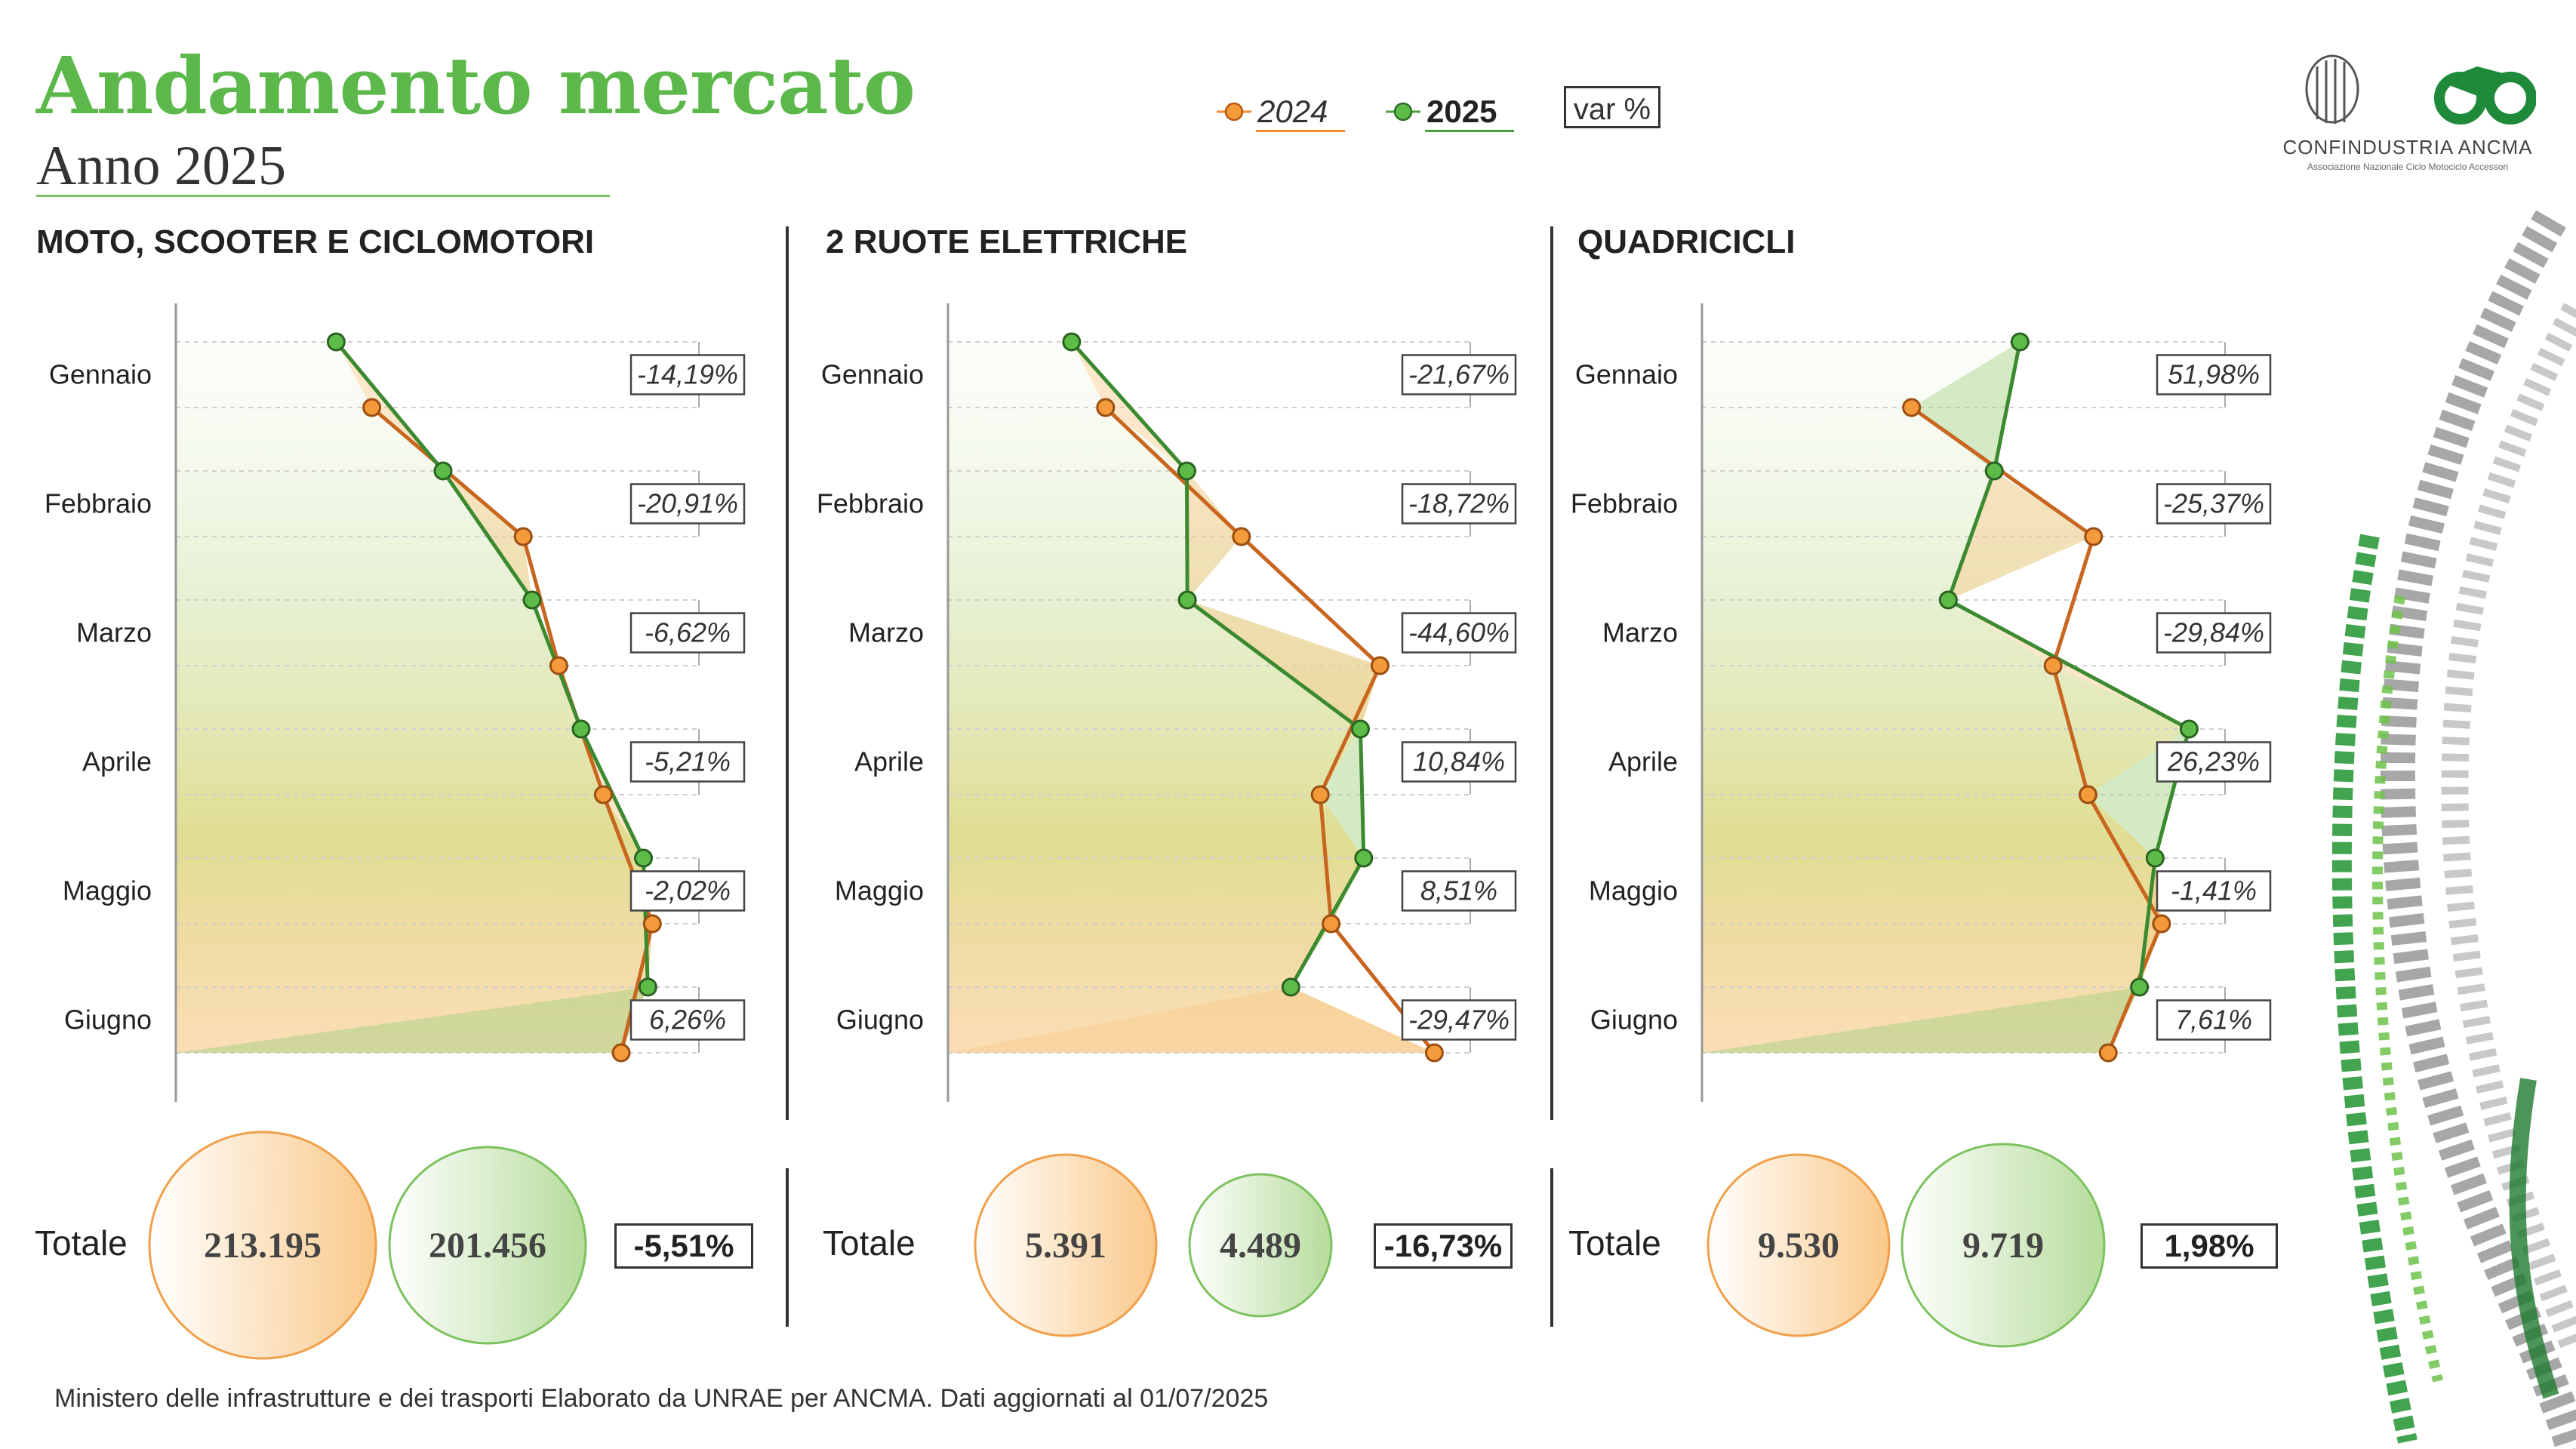 This screenshot has height=1449, width=2576. Describe the element at coordinates (107, 890) in the screenshot. I see `month-label-0-maggio: Maggio` at that location.